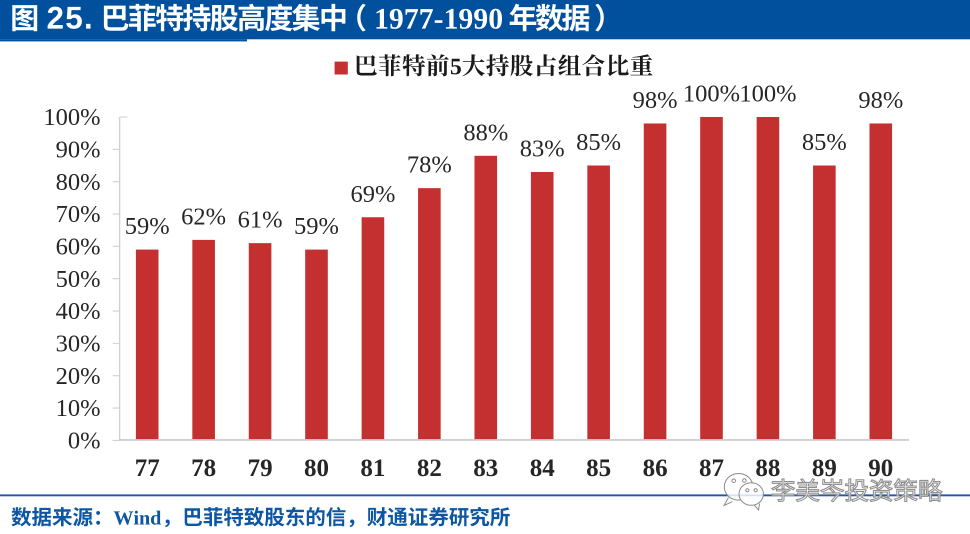  What do you see at coordinates (543, 468) in the screenshot?
I see `svg-text: 84` at bounding box center [543, 468].